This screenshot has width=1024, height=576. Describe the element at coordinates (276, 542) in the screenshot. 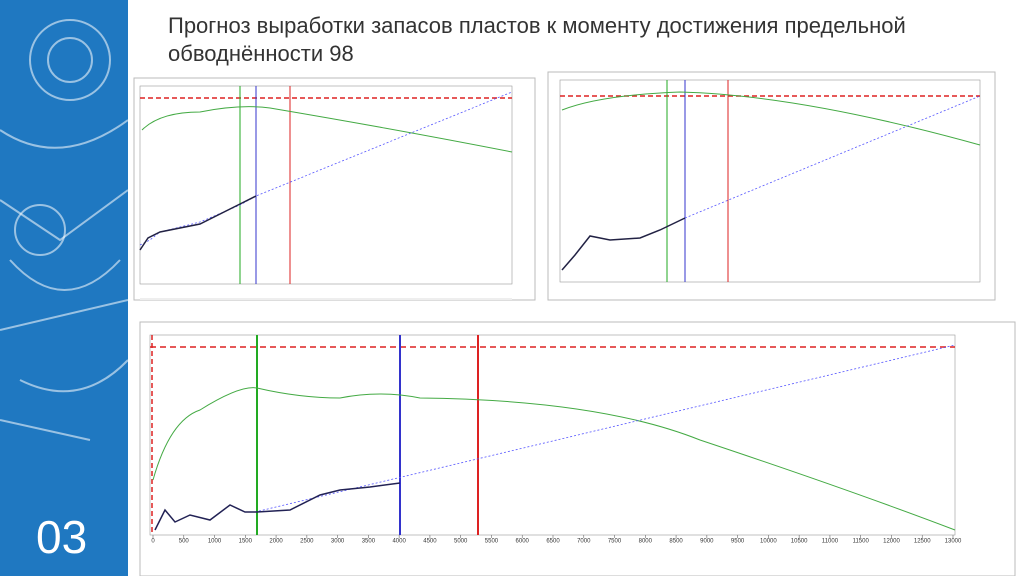

I see `x-tick-label: 2000` at that location.